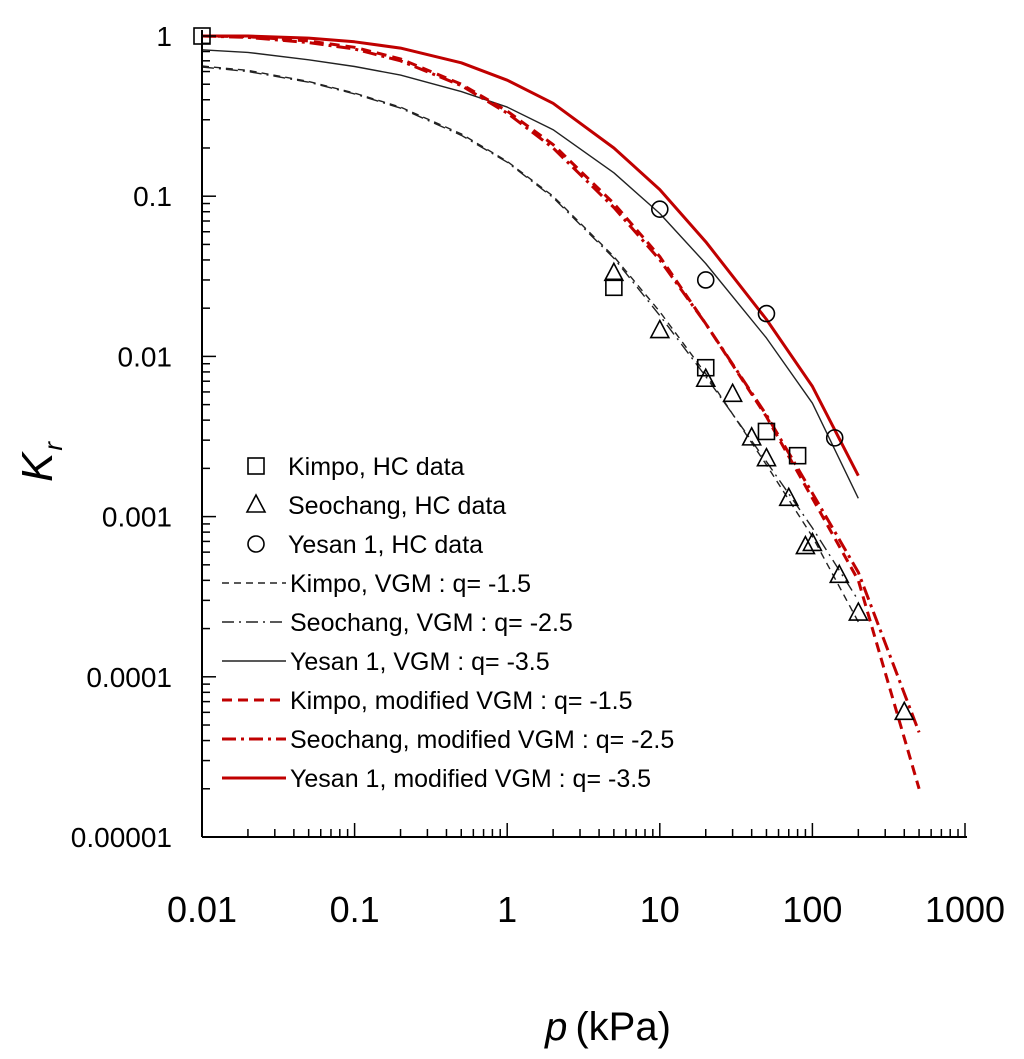 The height and width of the screenshot is (1059, 1024). I want to click on legend-label: Kimpo, modified VGM : q= -1.5, so click(461, 701).